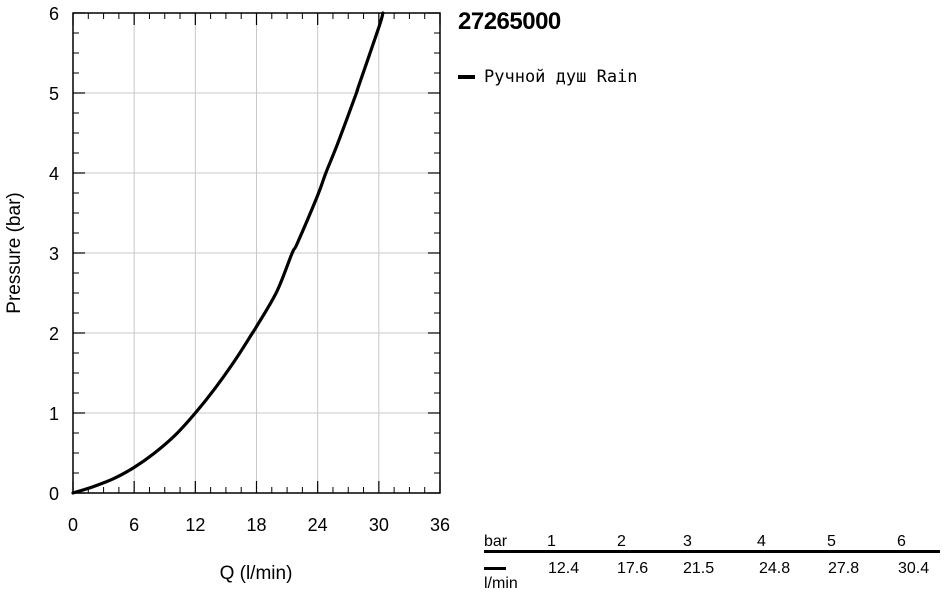 The height and width of the screenshot is (600, 950). I want to click on x-tick-label: 24, so click(318, 525).